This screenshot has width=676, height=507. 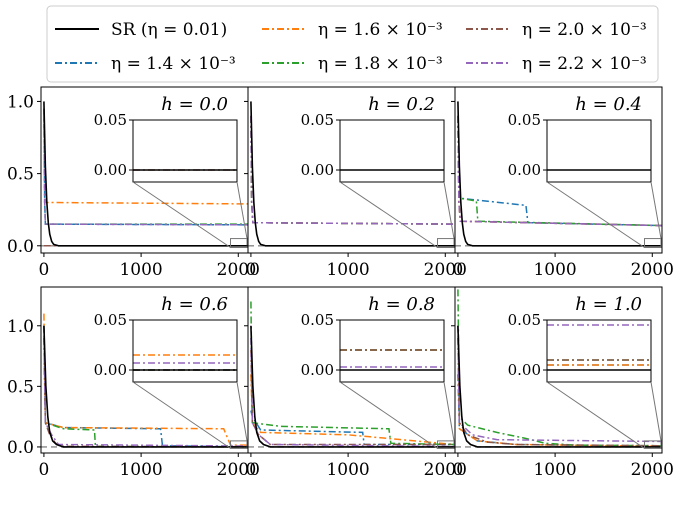 I want to click on panel-1: 0.0 0.5 1.0 0 1000 2000 0.00 0.05 h = 0.0, so click(x=133, y=183).